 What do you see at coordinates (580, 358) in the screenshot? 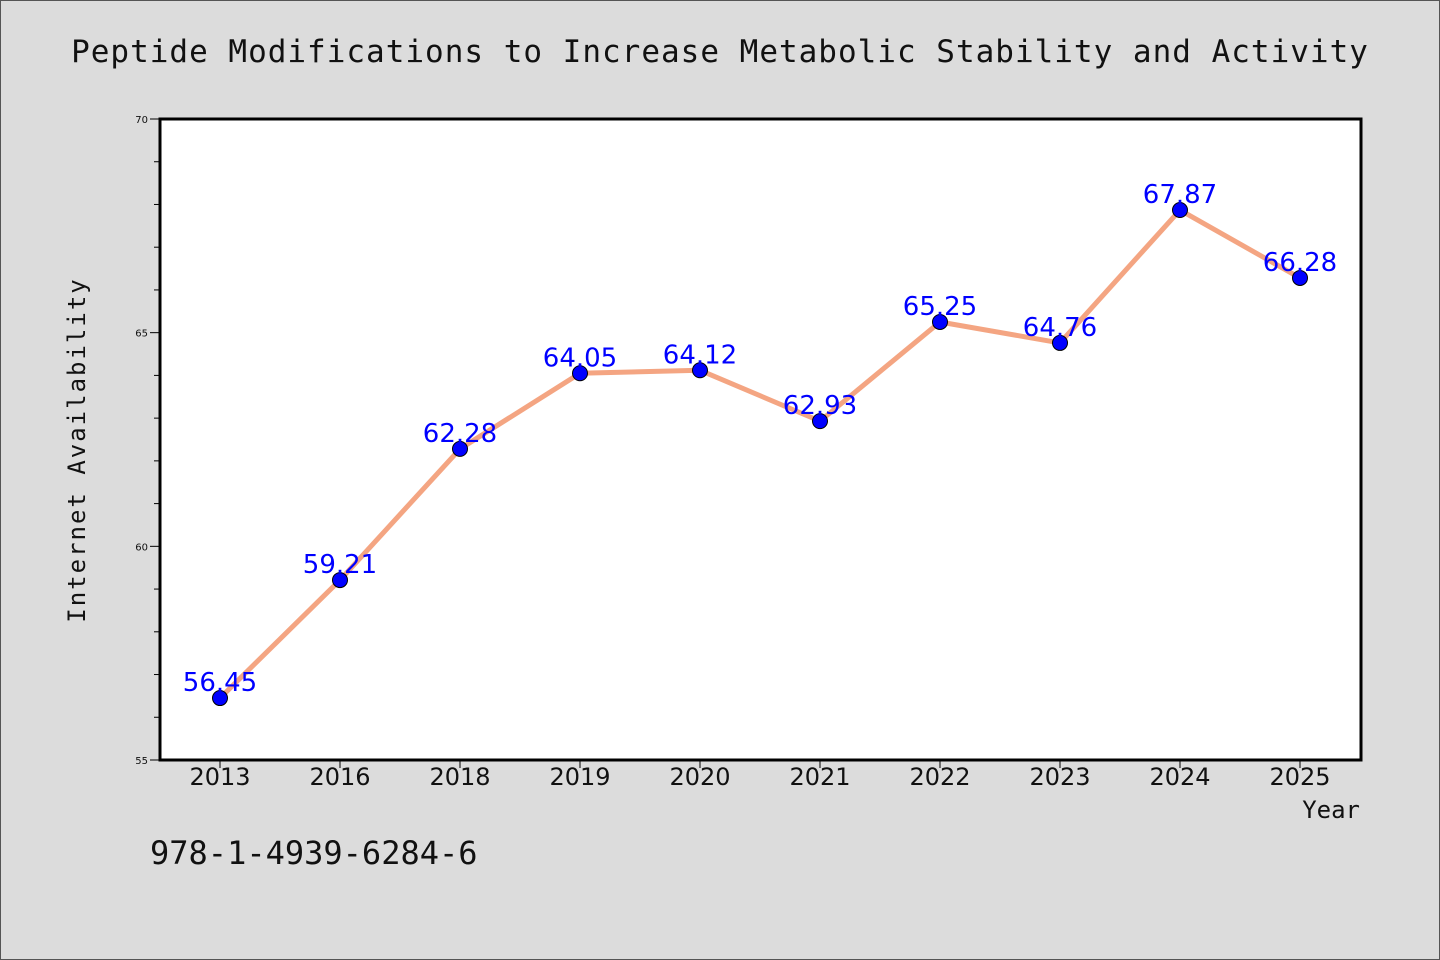
I see `data-label: 64.05` at bounding box center [580, 358].